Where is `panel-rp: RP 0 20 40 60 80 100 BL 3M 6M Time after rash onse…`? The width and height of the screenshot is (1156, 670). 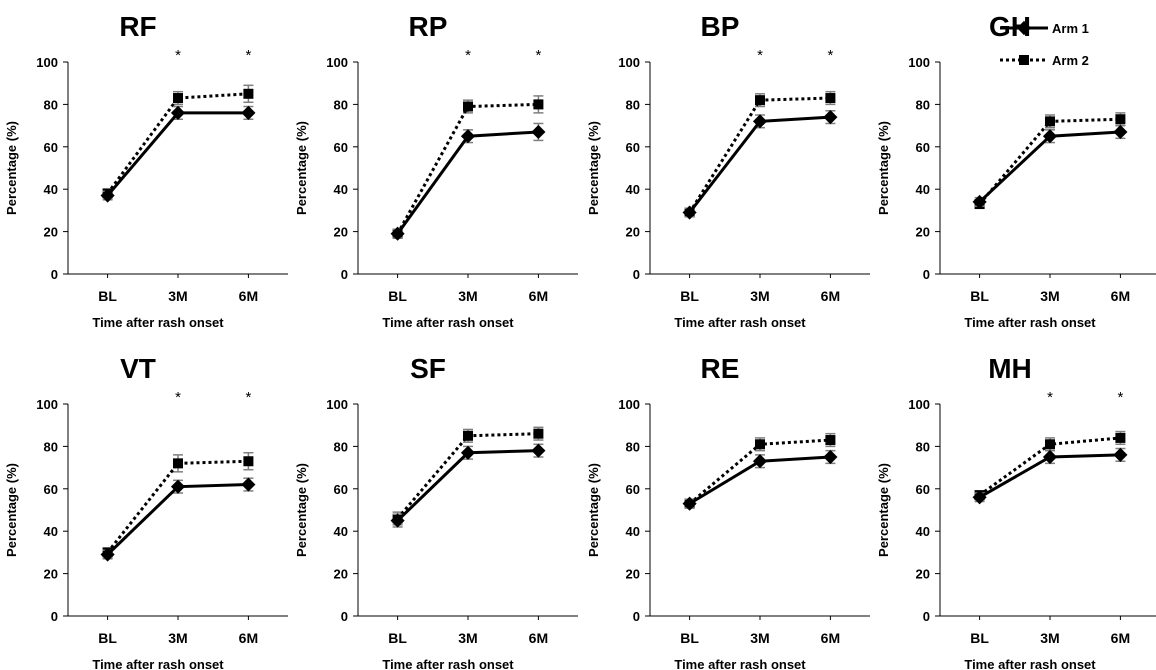
panel-rp: RP 0 20 40 60 80 100 BL 3M 6M Time after rash onse… is located at coordinates (436, 170).